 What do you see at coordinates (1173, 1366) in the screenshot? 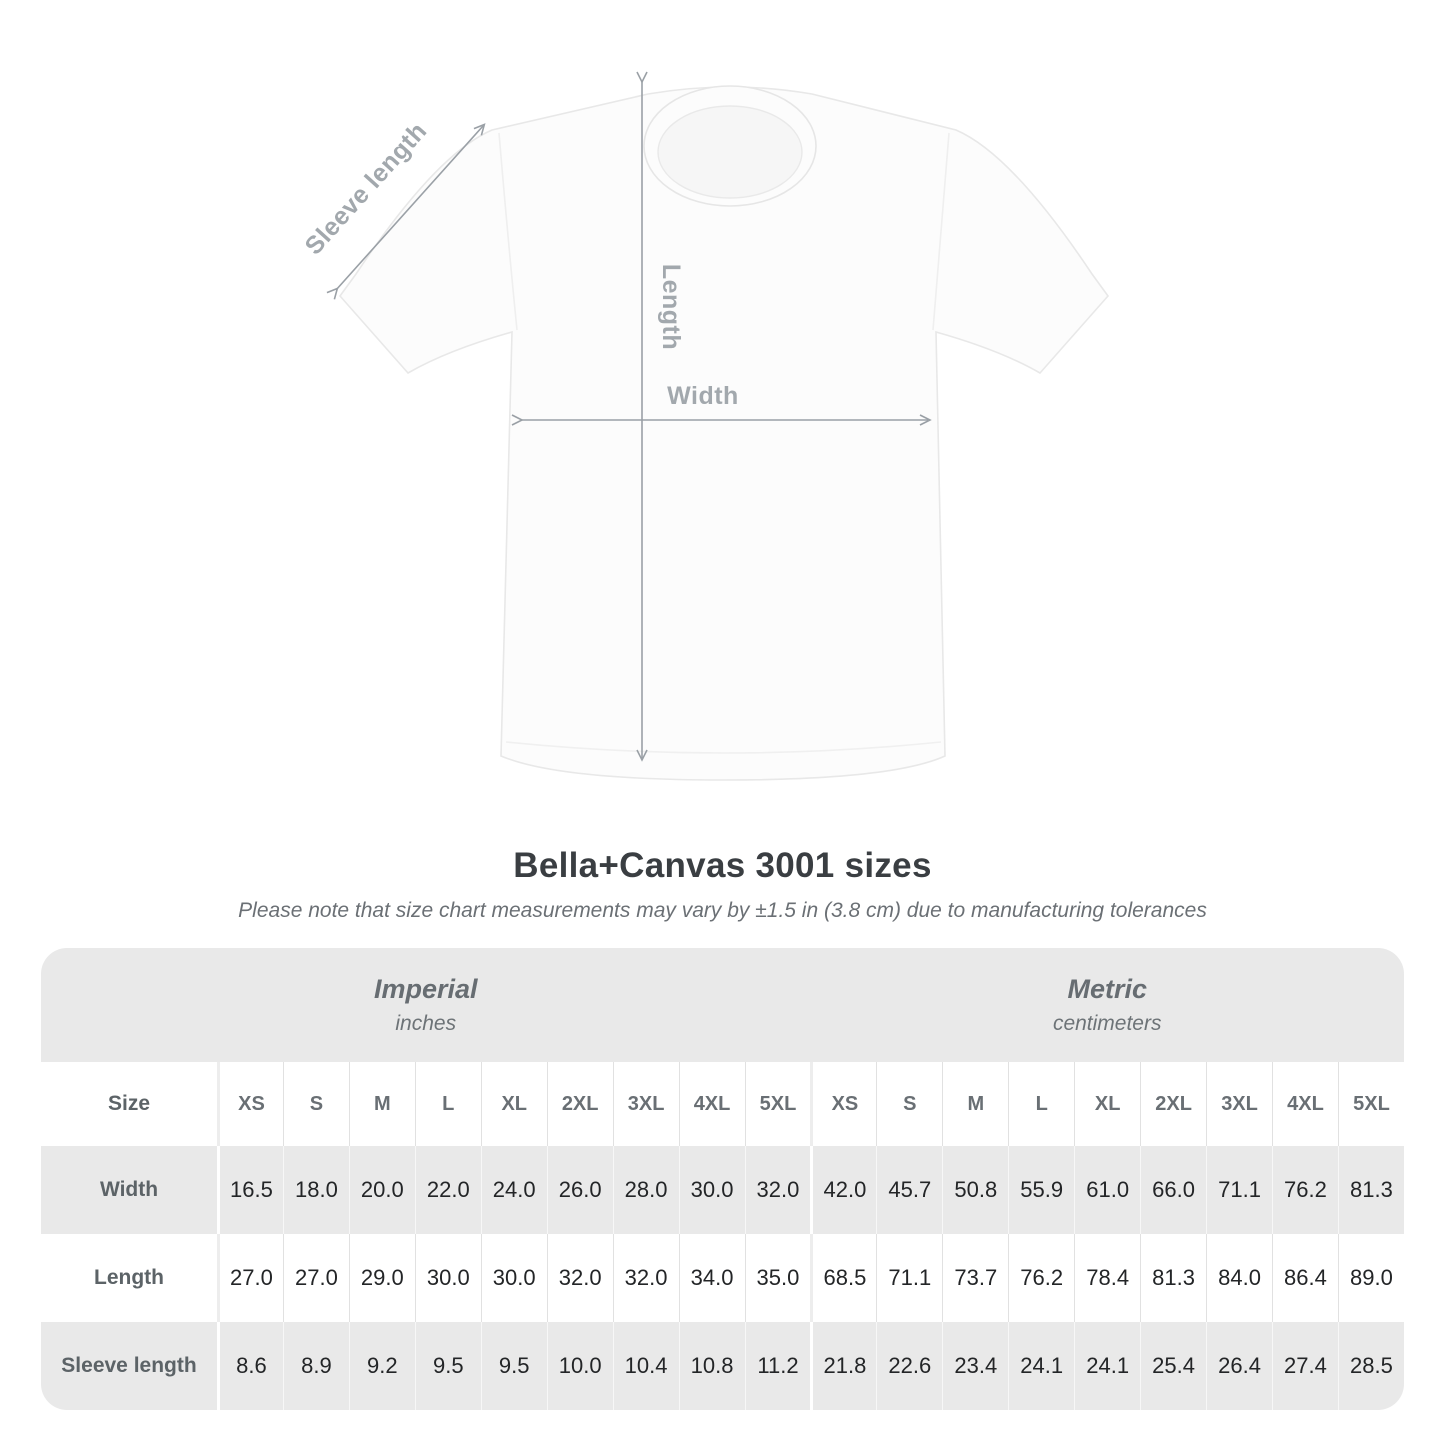
I see `value-cell: 25.4` at bounding box center [1173, 1366].